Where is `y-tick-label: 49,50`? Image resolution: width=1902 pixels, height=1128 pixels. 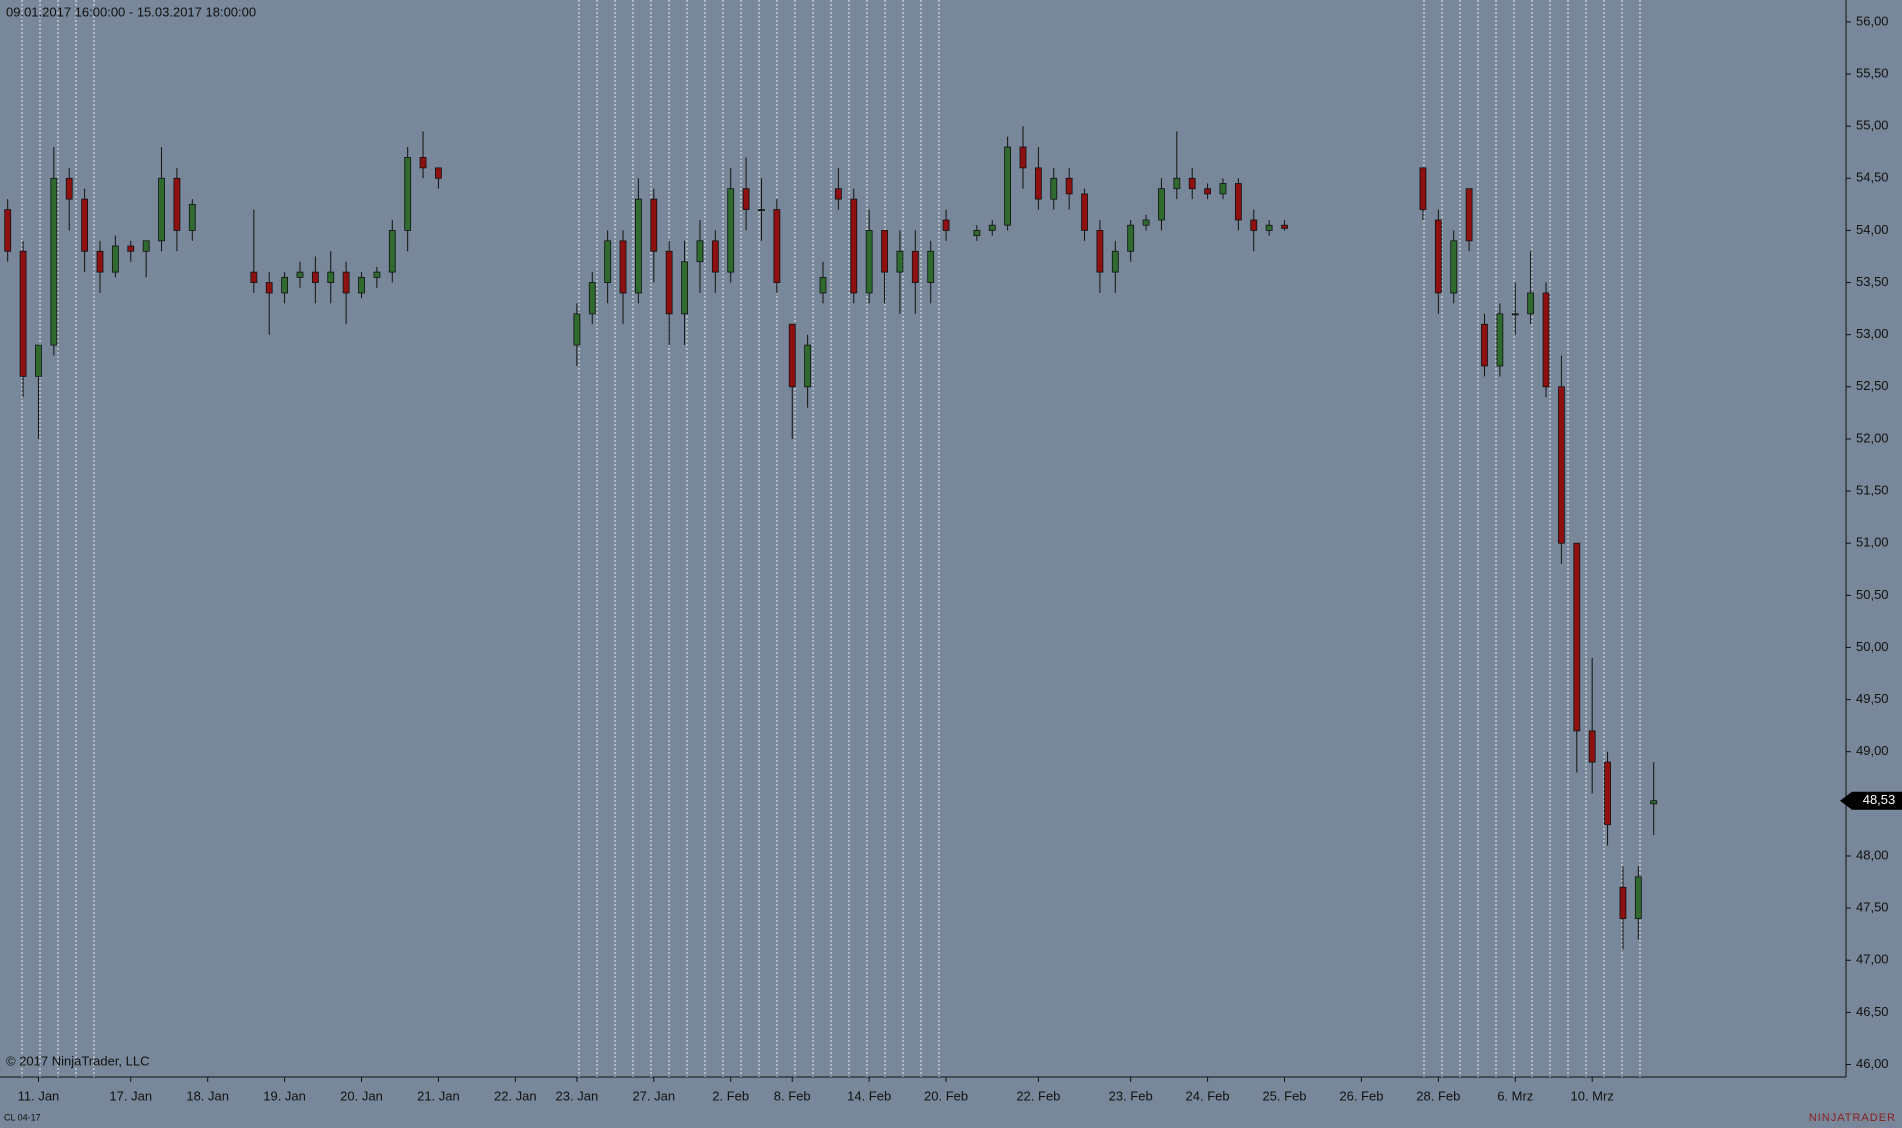
y-tick-label: 49,50 is located at coordinates (1872, 698).